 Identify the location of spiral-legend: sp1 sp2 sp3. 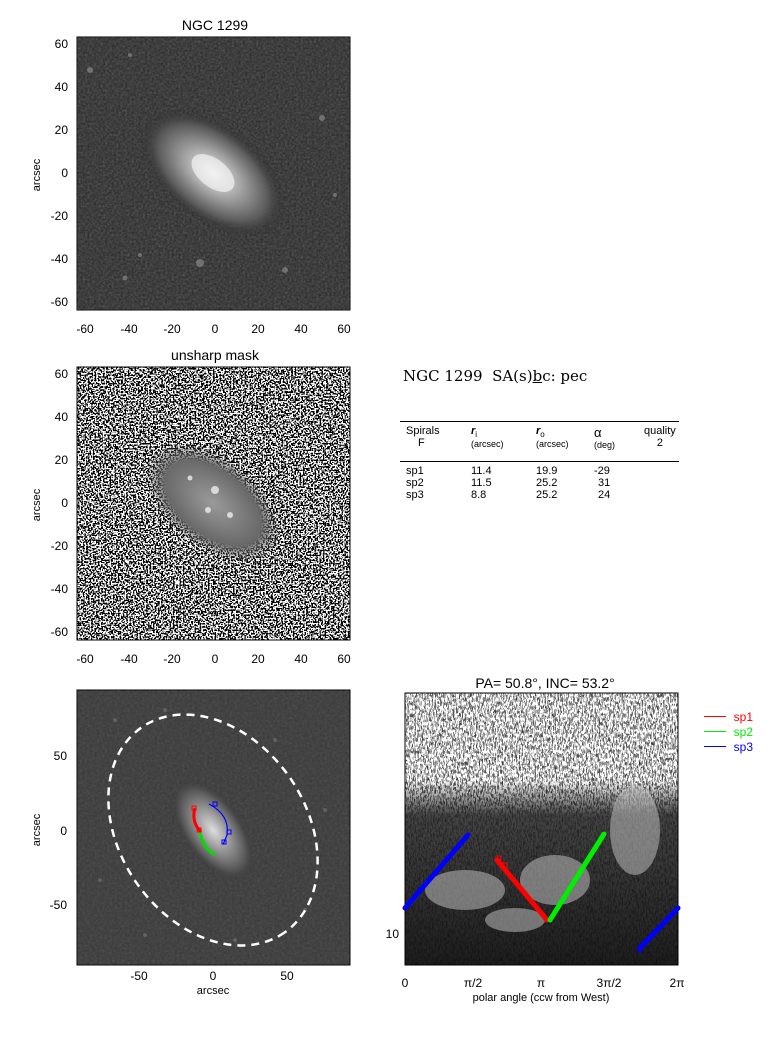
(728, 731).